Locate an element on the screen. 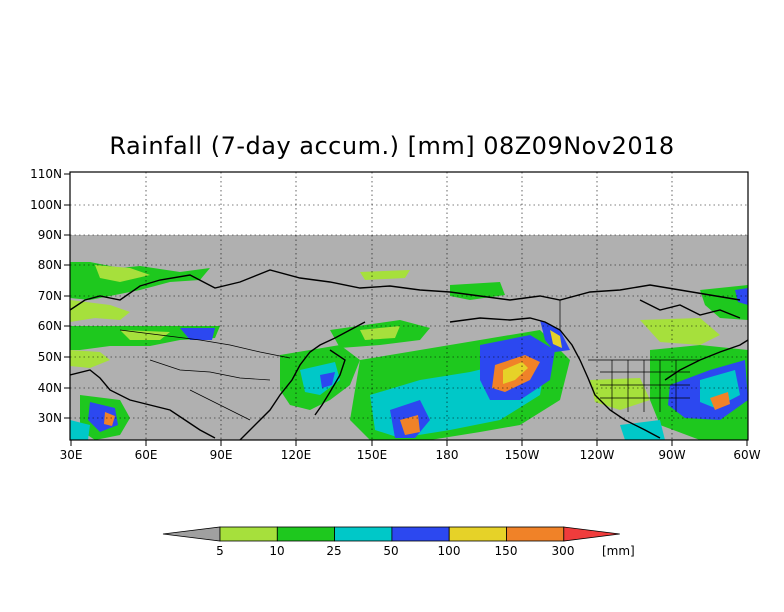 Image resolution: width=784 pixels, height=612 pixels. y-tick-label: 60N is located at coordinates (49, 326).